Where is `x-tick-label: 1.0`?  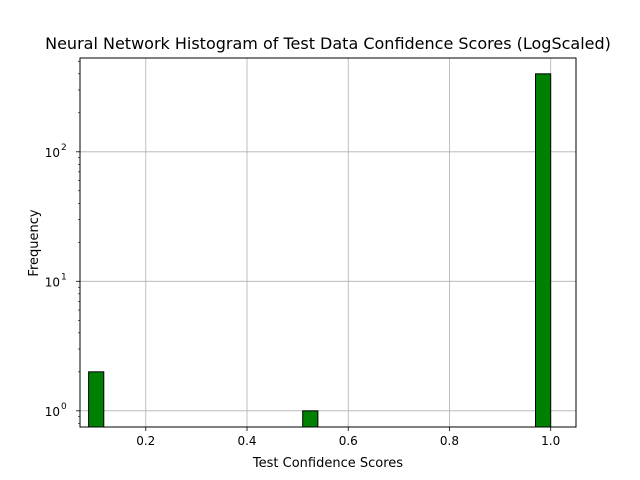
x-tick-label: 1.0 is located at coordinates (550, 441).